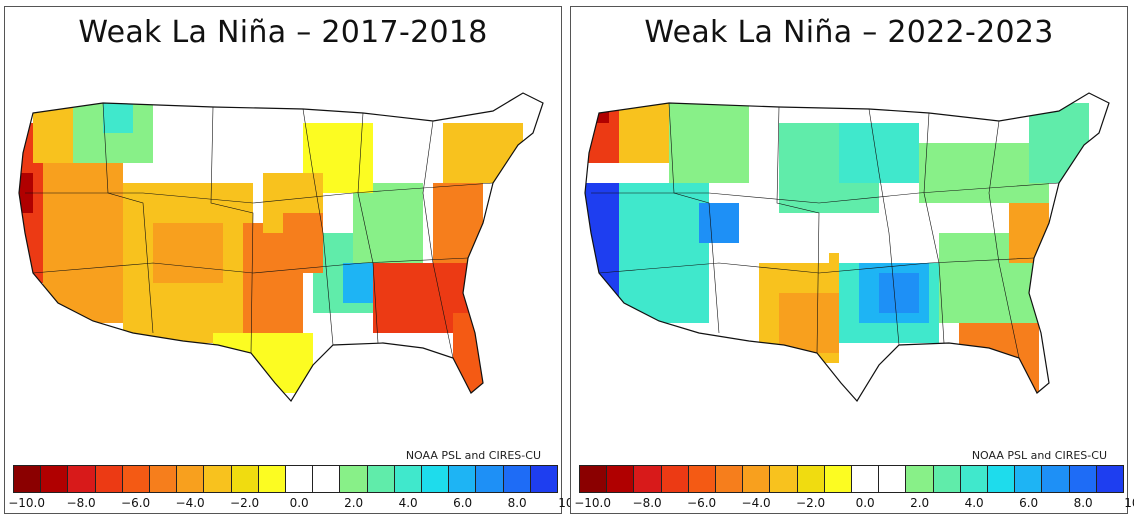 The image size is (1134, 518). Describe the element at coordinates (283, 32) in the screenshot. I see `panel-title: Weak La Niña – 2017-2018` at that location.